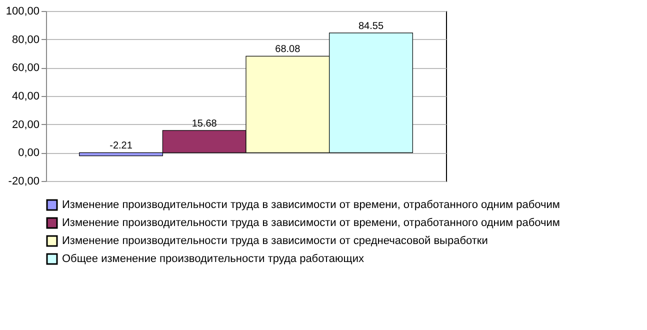 This screenshot has width=647, height=330. What do you see at coordinates (121, 146) in the screenshot?
I see `data-label: -2.21` at bounding box center [121, 146].